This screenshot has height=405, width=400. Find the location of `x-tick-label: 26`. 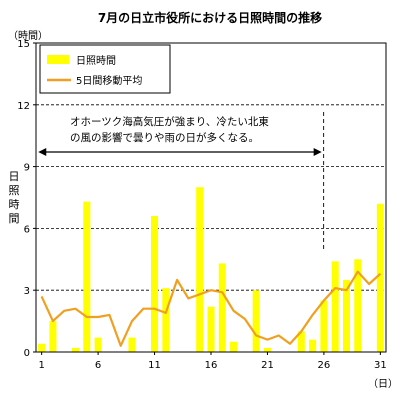

x-tick-label: 26 is located at coordinates (324, 365).